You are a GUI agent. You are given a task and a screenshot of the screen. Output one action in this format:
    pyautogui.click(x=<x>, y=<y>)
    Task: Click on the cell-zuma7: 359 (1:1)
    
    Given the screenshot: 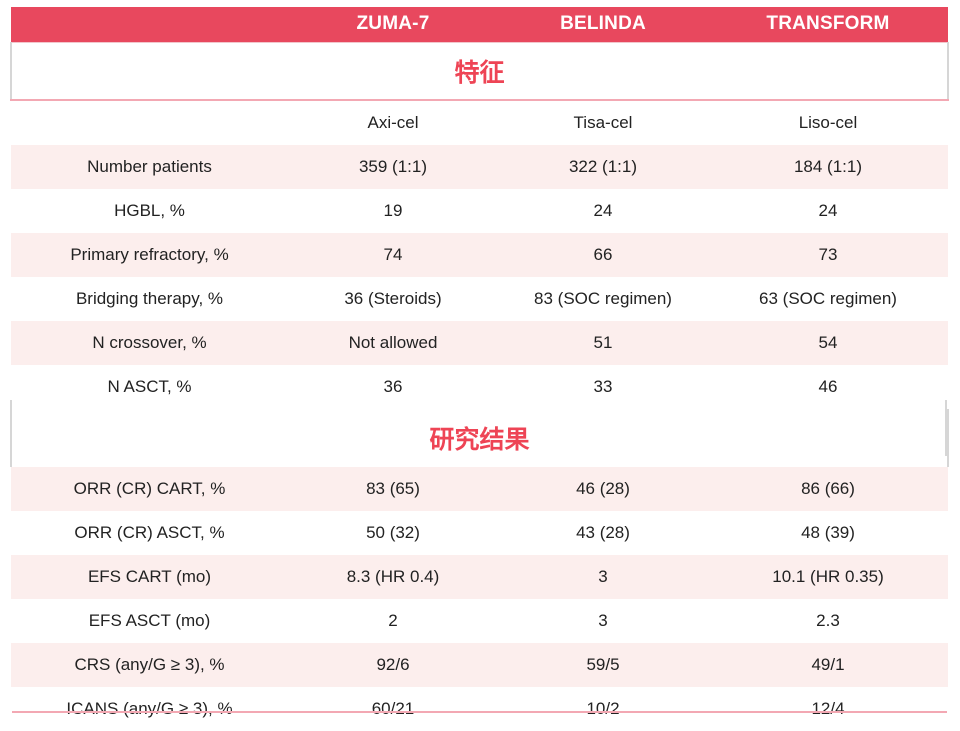 What is the action you would take?
    pyautogui.click(x=393, y=167)
    